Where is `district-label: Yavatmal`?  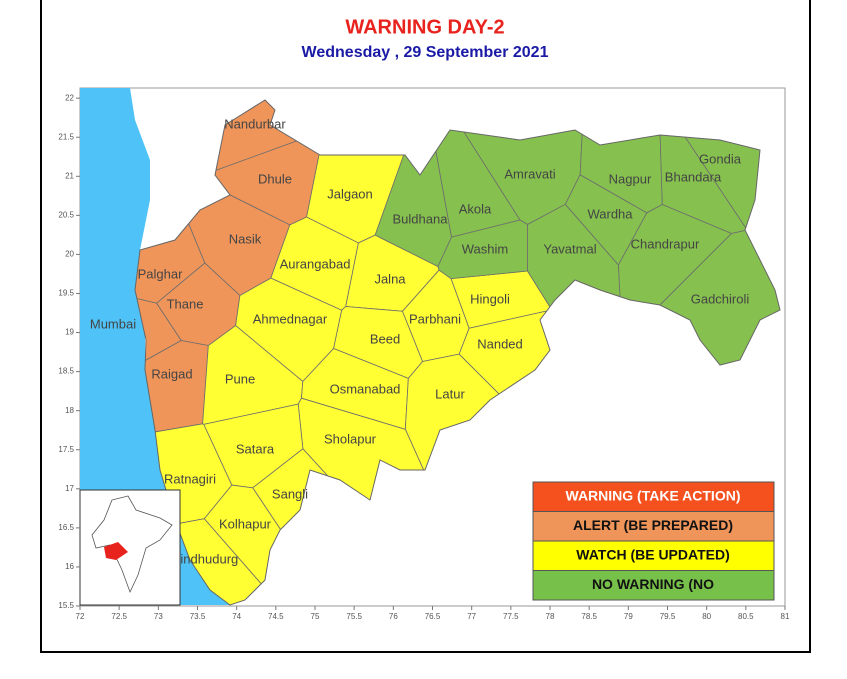 district-label: Yavatmal is located at coordinates (569, 248).